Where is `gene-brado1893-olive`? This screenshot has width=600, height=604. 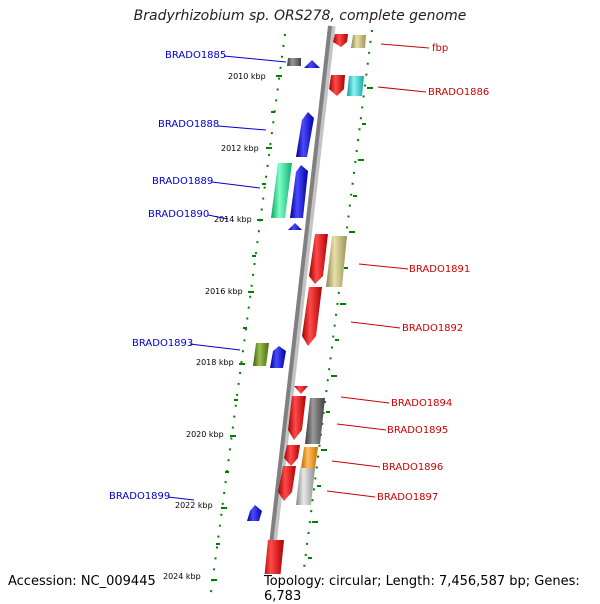
gene-brado1893-olive is located at coordinates (261, 354).